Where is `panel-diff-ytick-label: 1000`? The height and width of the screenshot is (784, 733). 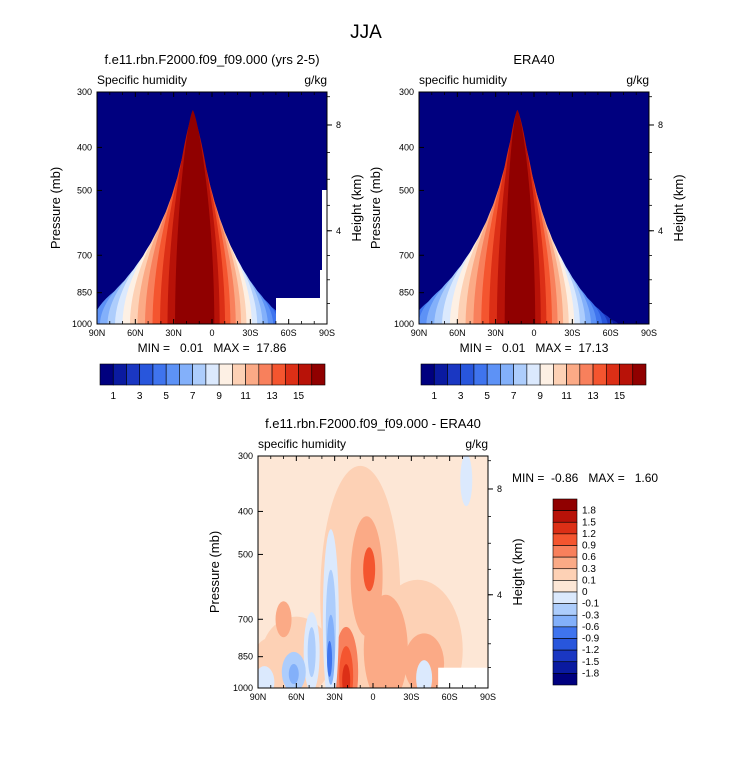
panel-diff-ytick-label: 1000 is located at coordinates (243, 688).